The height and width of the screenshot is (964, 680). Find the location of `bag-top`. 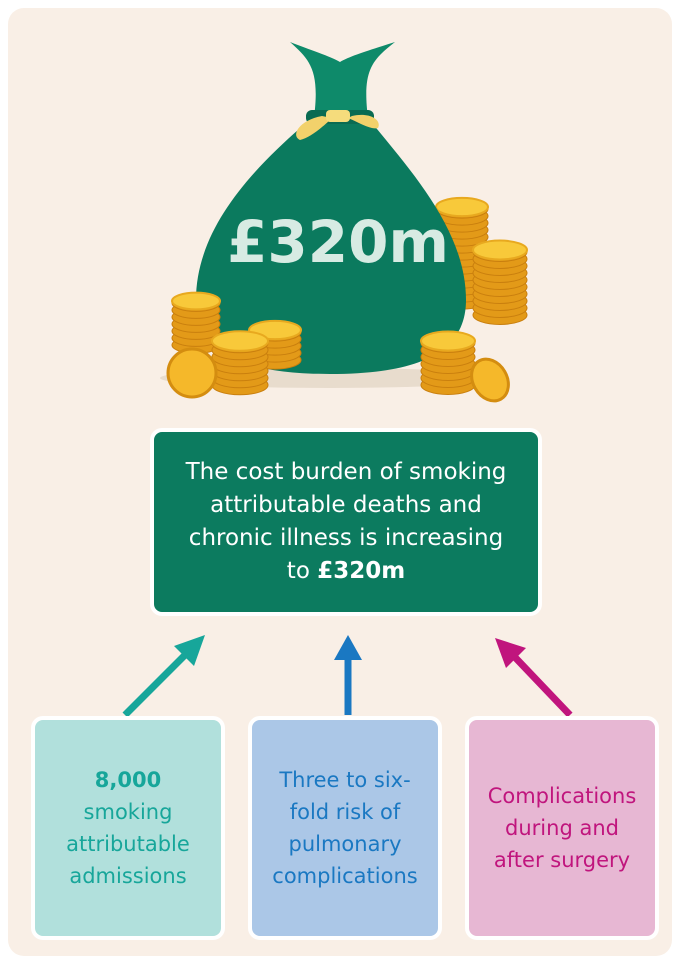

bag-top is located at coordinates (342, 80).